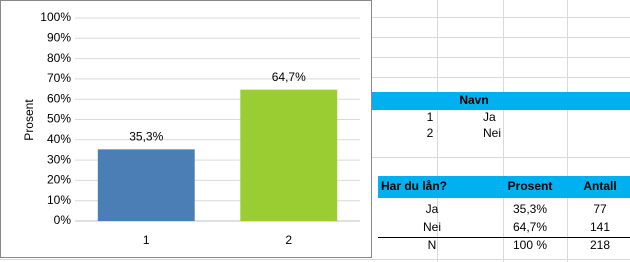  I want to click on summary-header-band, so click(504, 187).